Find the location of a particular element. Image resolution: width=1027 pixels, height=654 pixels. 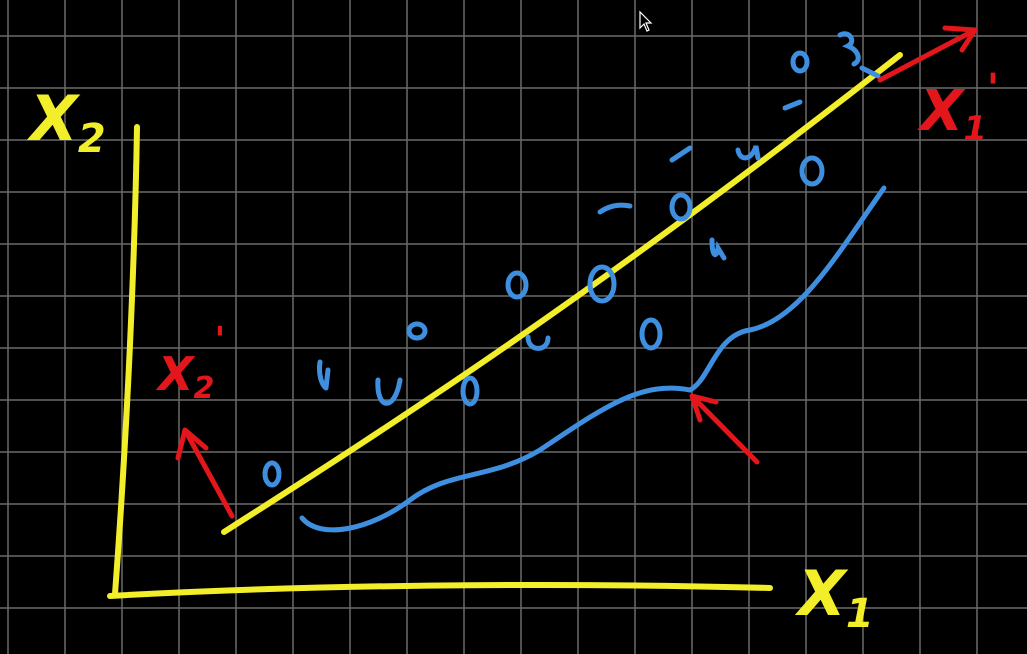

x1-prime-label: X1' is located at coordinates (958, 107).